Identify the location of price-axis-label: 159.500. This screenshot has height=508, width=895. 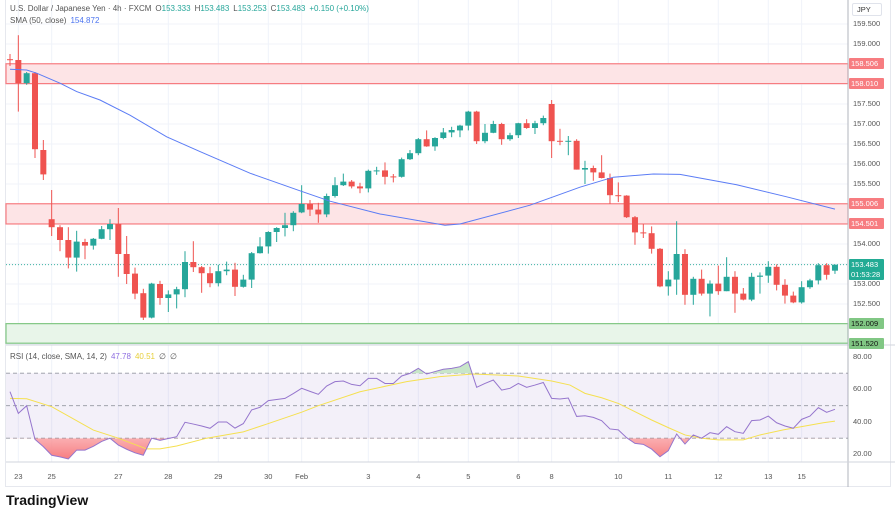
(867, 23).